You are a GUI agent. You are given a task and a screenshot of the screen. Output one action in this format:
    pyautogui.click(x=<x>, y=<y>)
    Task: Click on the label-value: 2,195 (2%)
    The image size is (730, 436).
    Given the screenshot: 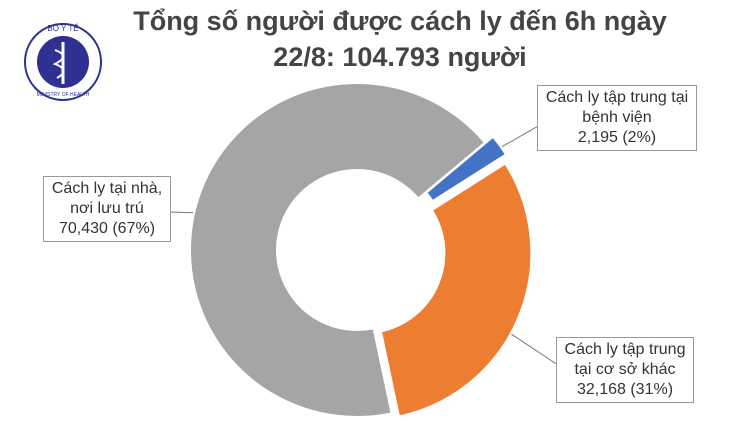 What is the action you would take?
    pyautogui.click(x=617, y=137)
    